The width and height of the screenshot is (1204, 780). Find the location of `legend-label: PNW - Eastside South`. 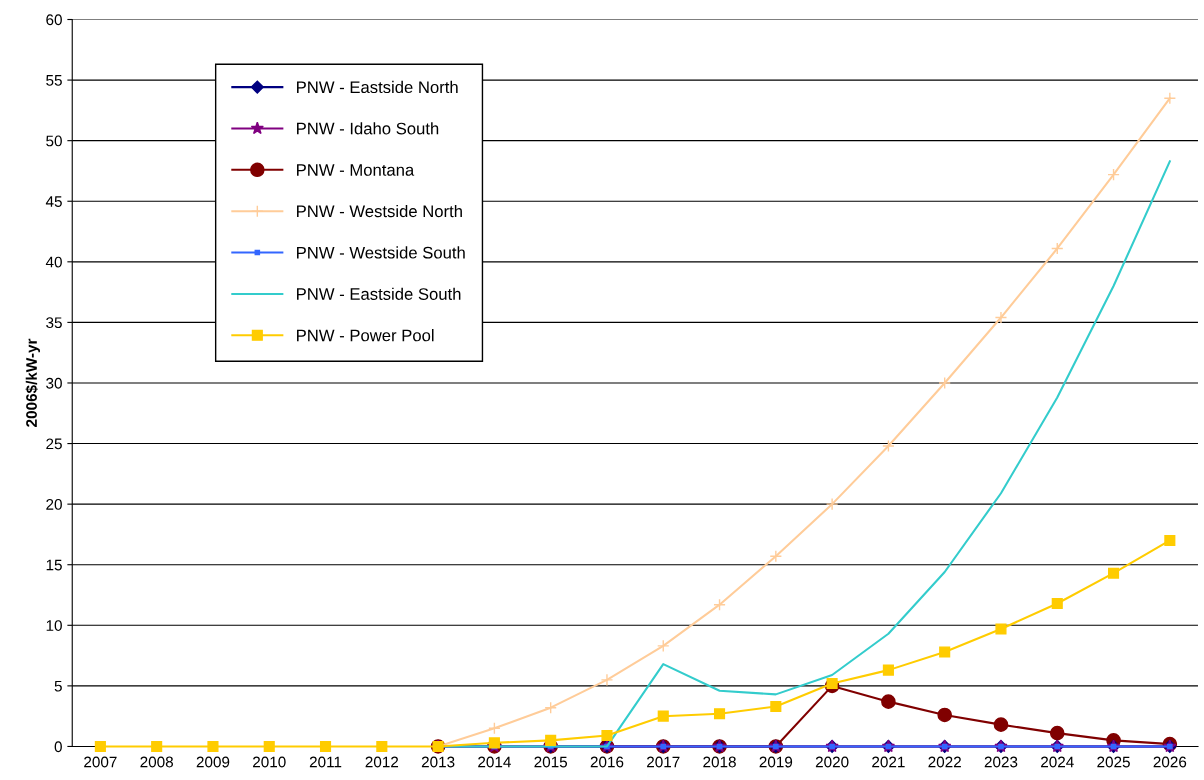

legend-label: PNW - Eastside South is located at coordinates (379, 293).